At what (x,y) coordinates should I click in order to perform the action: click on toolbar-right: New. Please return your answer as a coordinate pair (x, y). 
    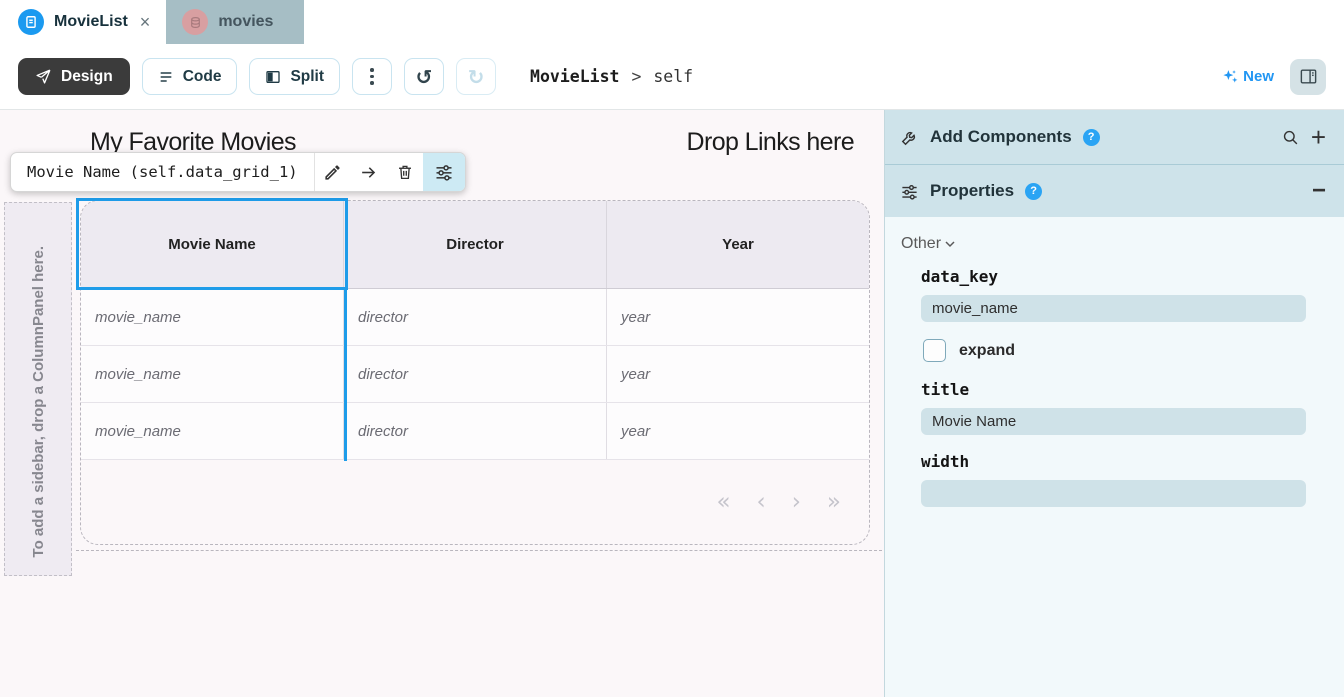
    Looking at the image, I should click on (1274, 76).